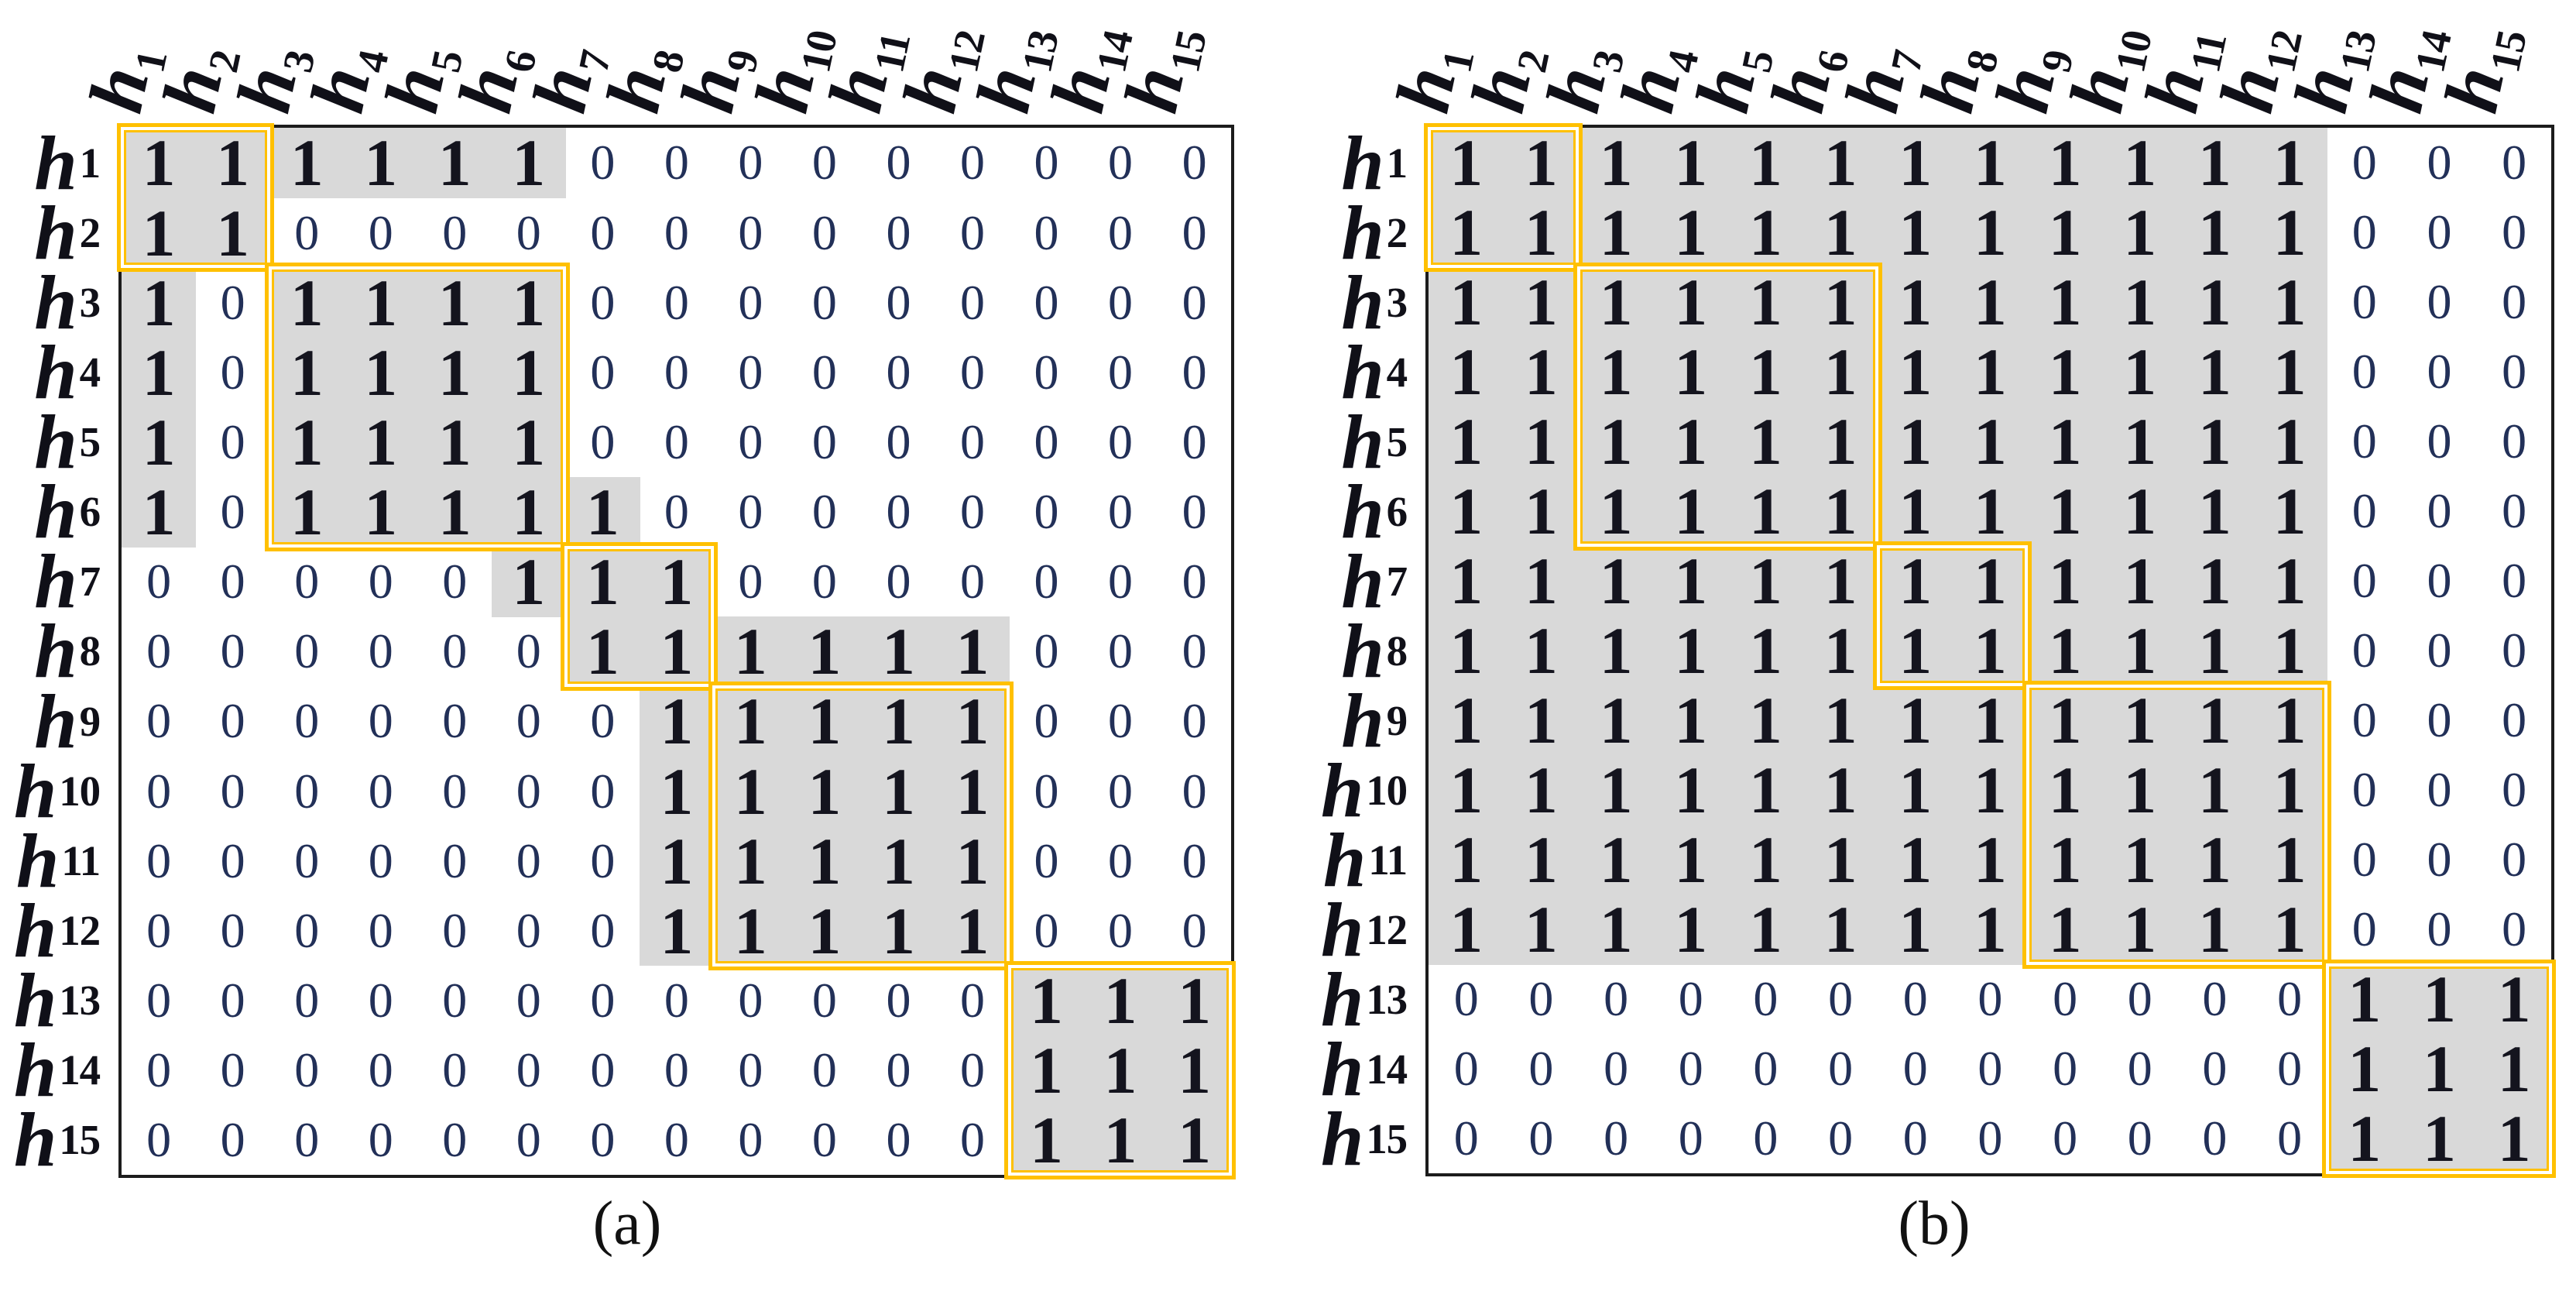 The image size is (2576, 1291). What do you see at coordinates (1302, 1069) in the screenshot?
I see `row-label: h 14` at bounding box center [1302, 1069].